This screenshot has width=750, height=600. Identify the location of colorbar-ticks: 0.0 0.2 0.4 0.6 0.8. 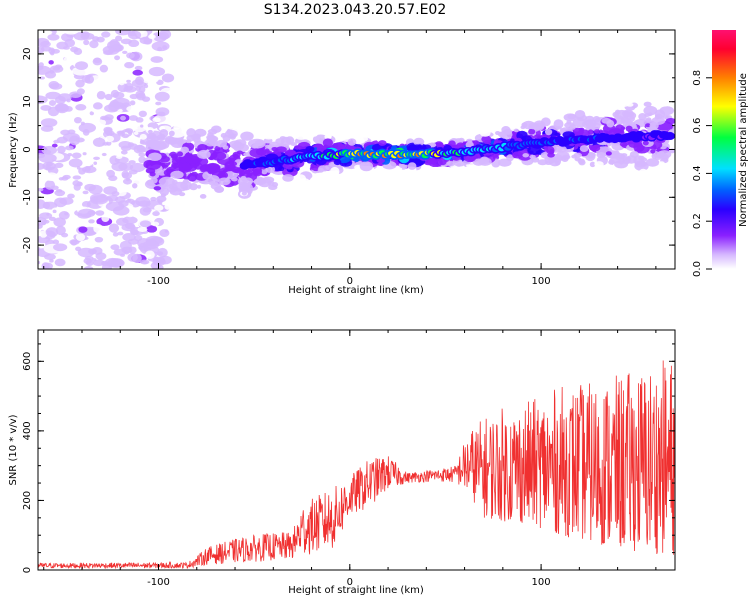
(702, 173).